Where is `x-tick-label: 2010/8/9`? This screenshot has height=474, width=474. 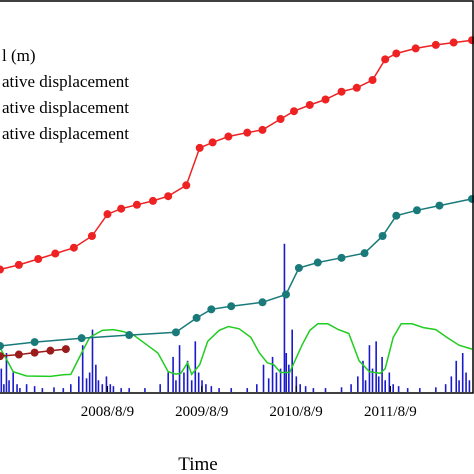
x-tick-label: 2010/8/9 is located at coordinates (295, 412).